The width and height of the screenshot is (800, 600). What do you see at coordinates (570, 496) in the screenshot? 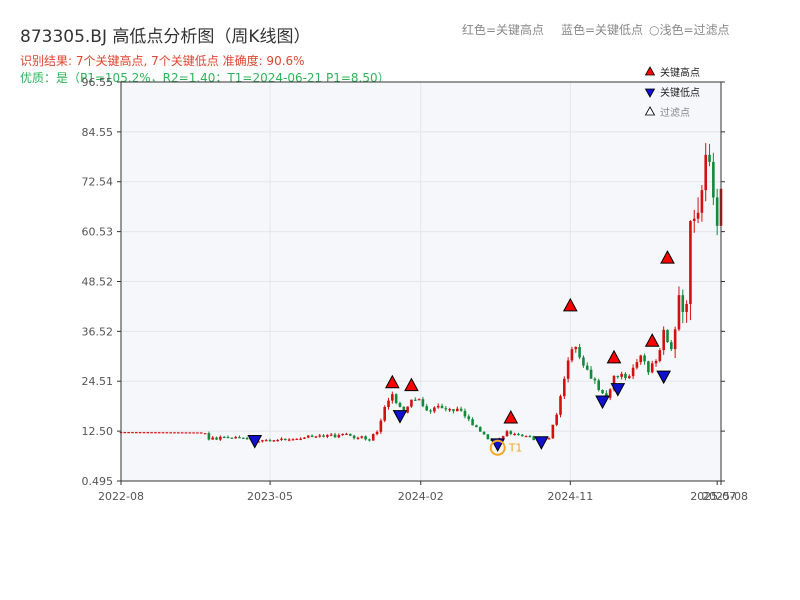
I see `x-tick-label: 2024-11` at bounding box center [570, 496].